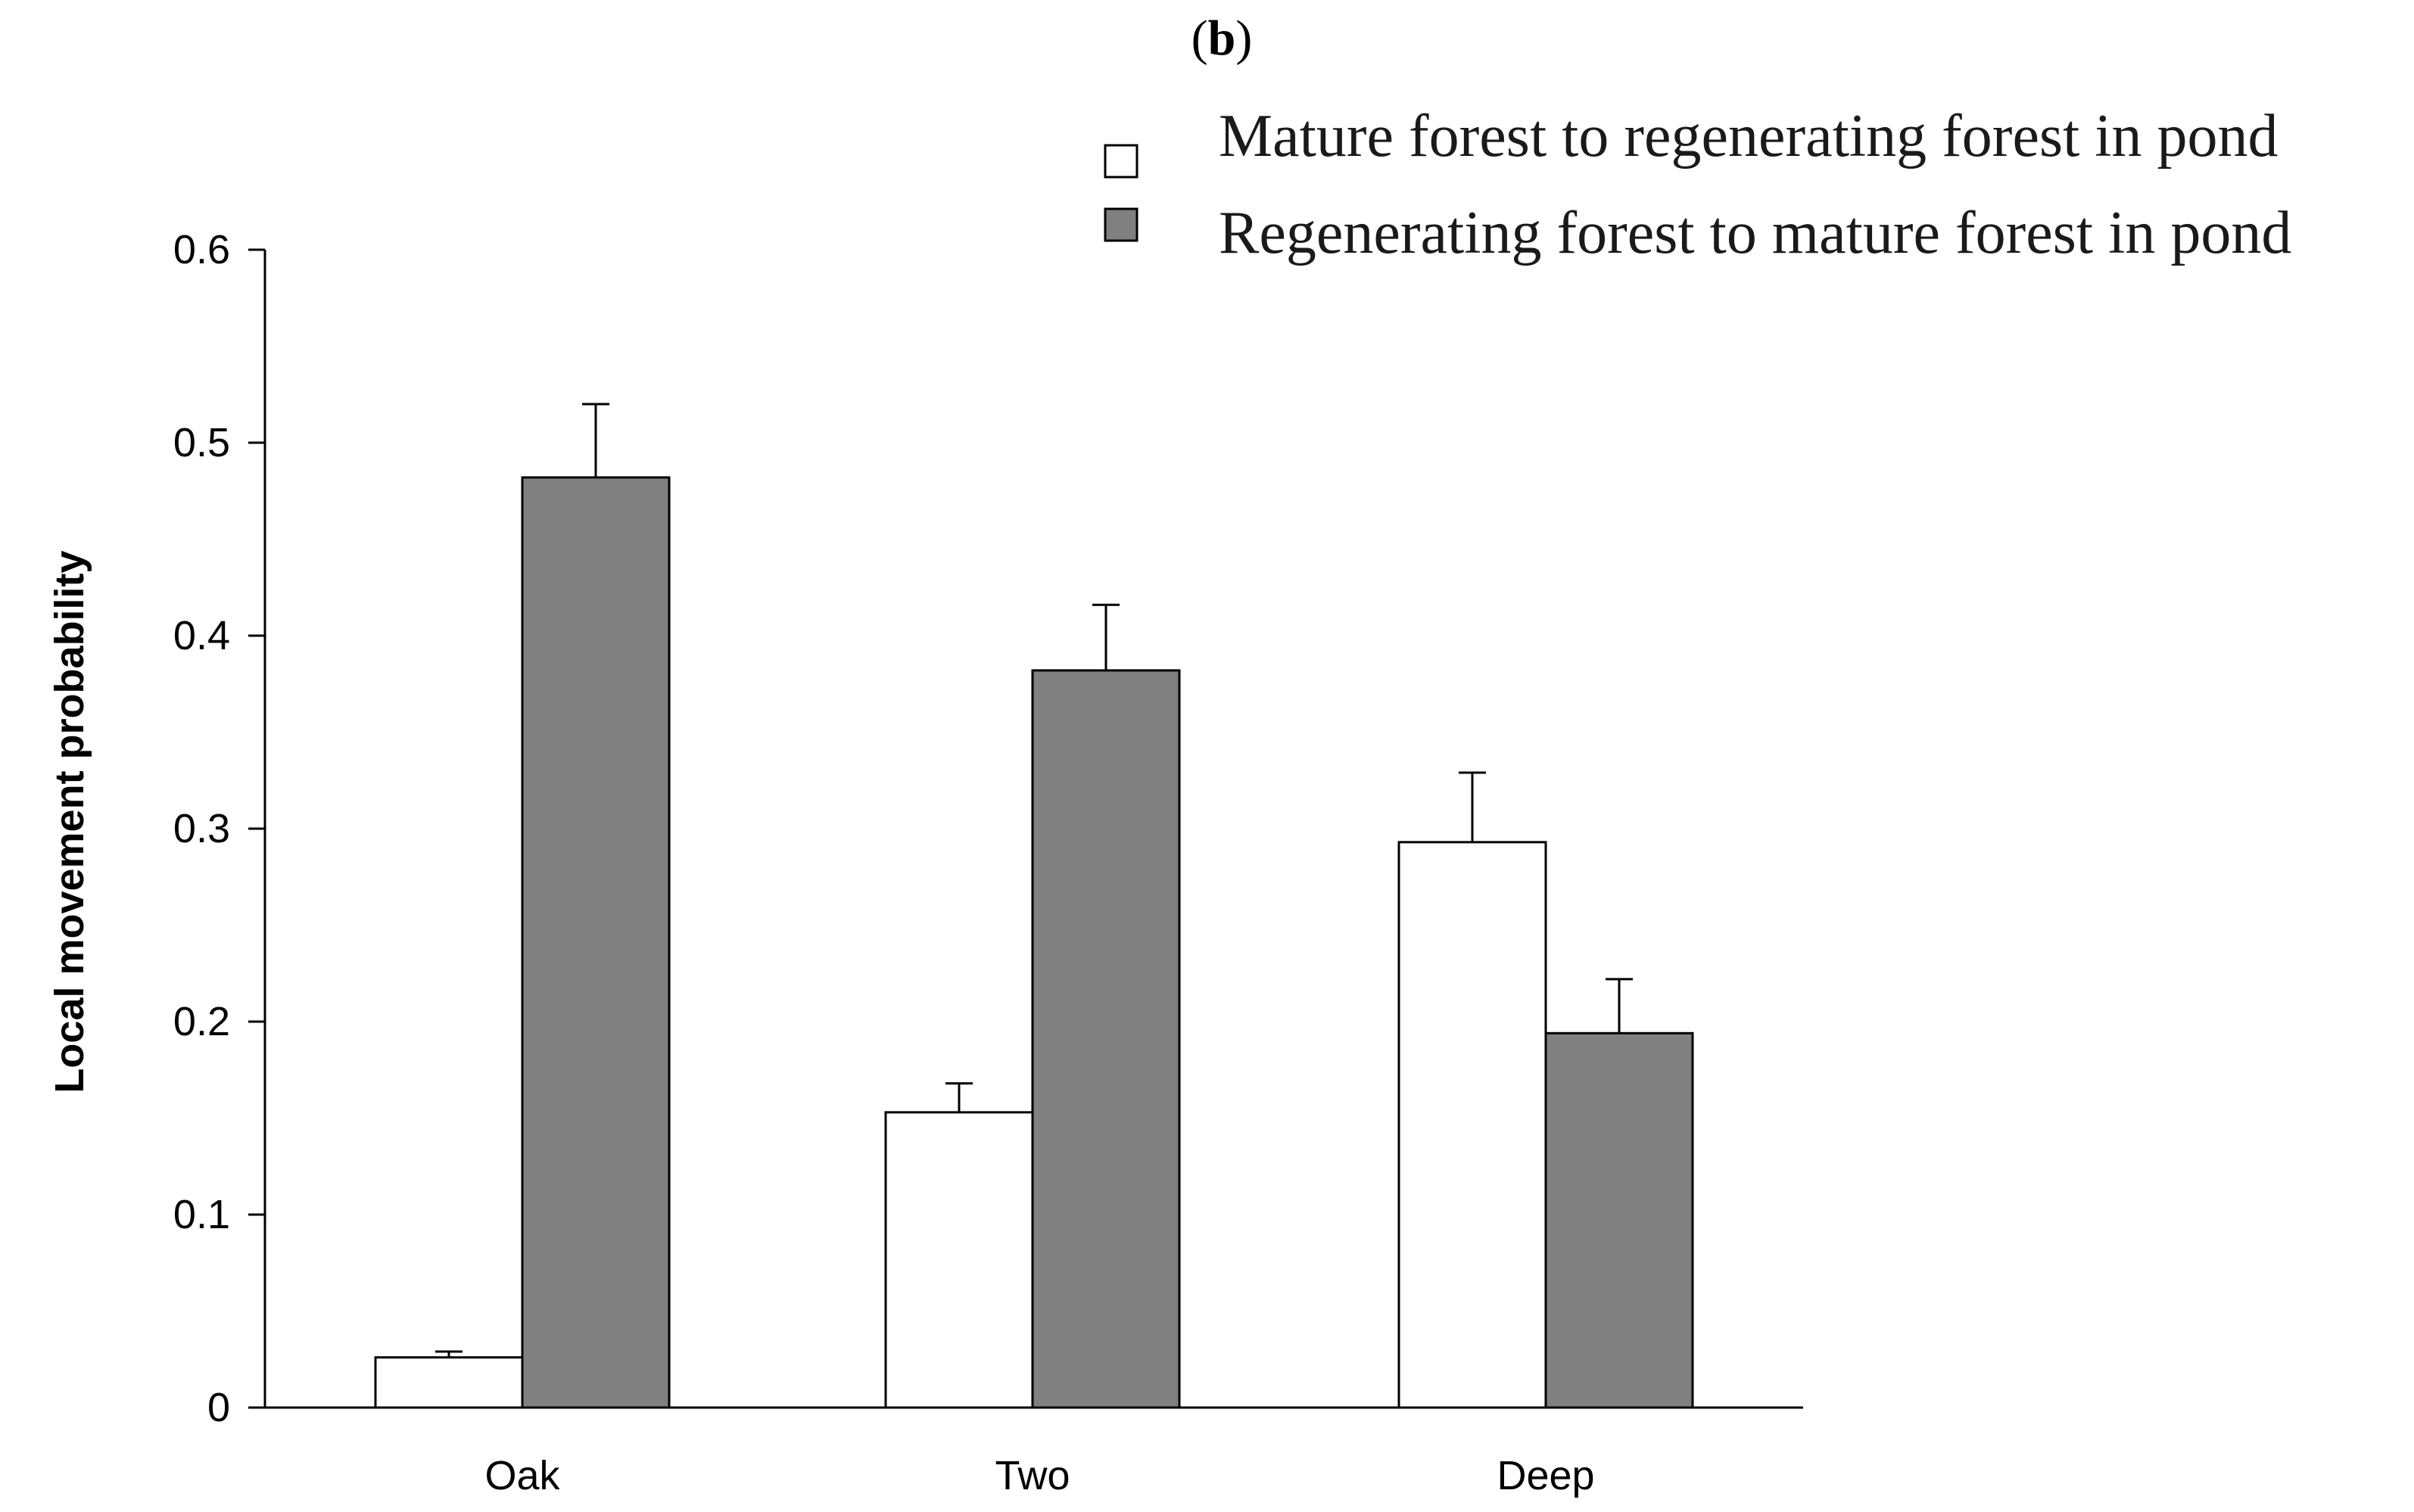 The height and width of the screenshot is (1512, 2414). What do you see at coordinates (202, 635) in the screenshot?
I see `y-tick-label: 0.4` at bounding box center [202, 635].